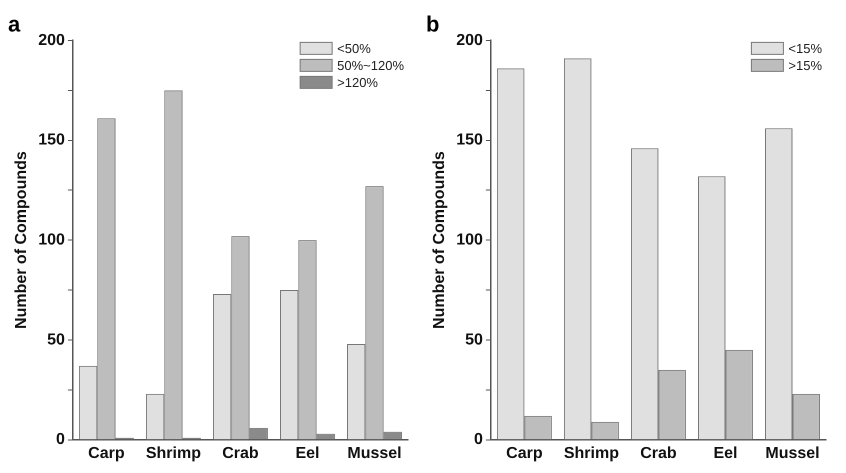 This screenshot has width=846, height=473. What do you see at coordinates (354, 48) in the screenshot?
I see `legend-label: <50%` at bounding box center [354, 48].